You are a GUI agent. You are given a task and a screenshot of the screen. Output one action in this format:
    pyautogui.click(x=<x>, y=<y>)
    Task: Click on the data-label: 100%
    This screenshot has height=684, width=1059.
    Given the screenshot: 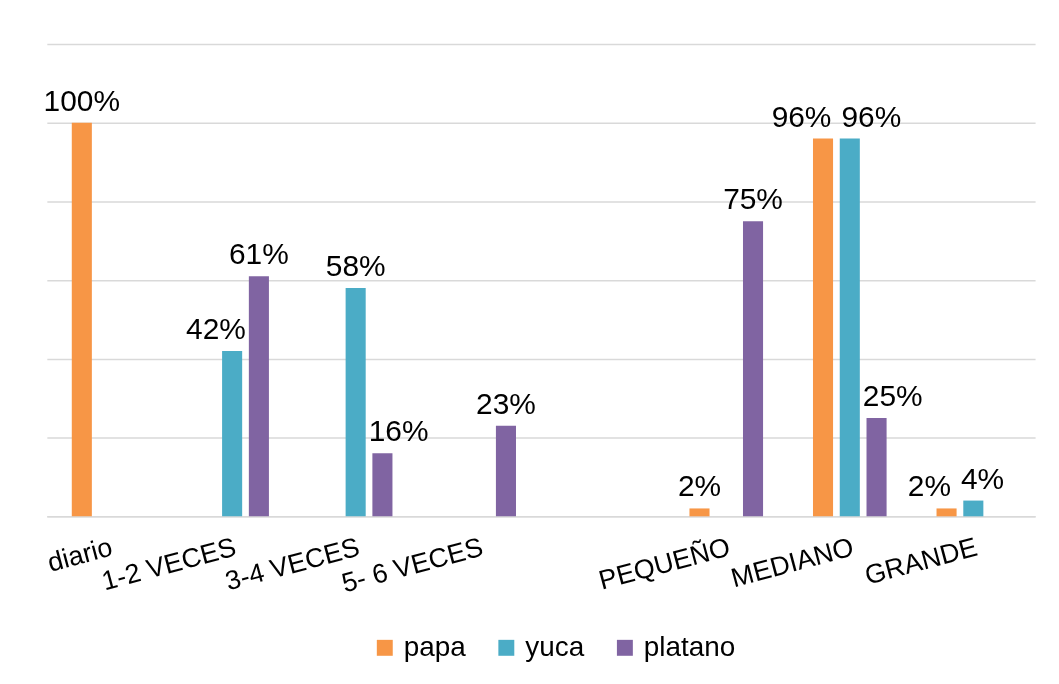 What is the action you would take?
    pyautogui.click(x=82, y=100)
    